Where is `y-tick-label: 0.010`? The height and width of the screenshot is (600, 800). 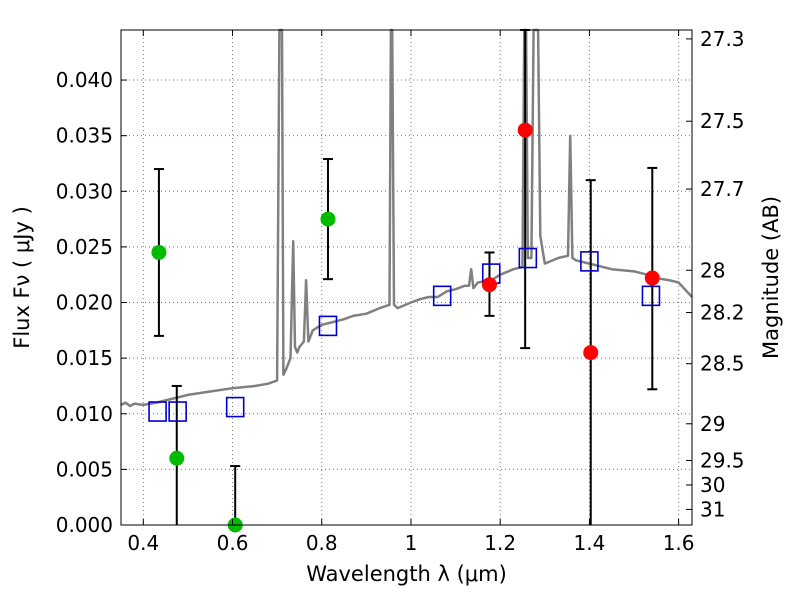 y-tick-label: 0.010 is located at coordinates (84, 414).